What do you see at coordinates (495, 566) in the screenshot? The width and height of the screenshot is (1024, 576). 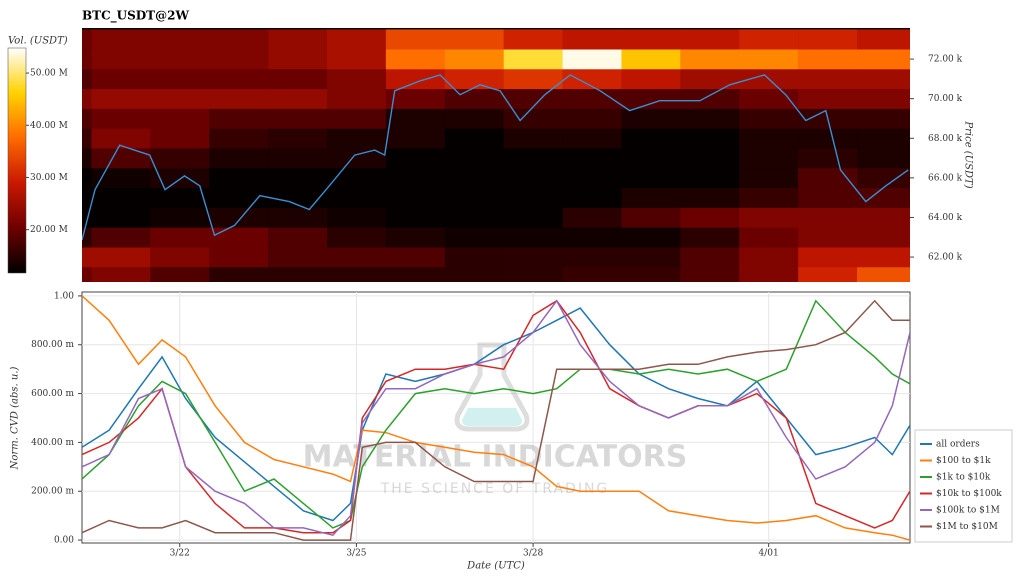 I see `x-axis-label: Date (UTC)` at bounding box center [495, 566].